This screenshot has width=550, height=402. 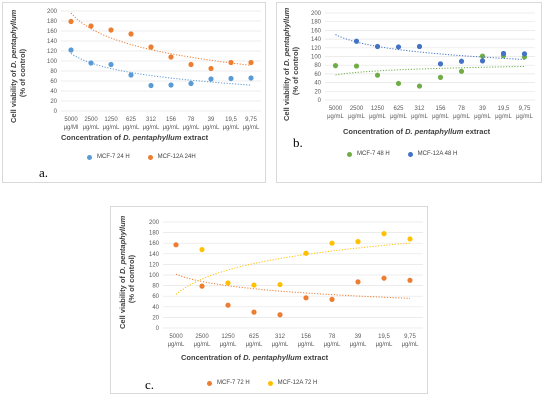 What do you see at coordinates (320, 101) in the screenshot?
I see `y-tick-label: 0` at bounding box center [320, 101].